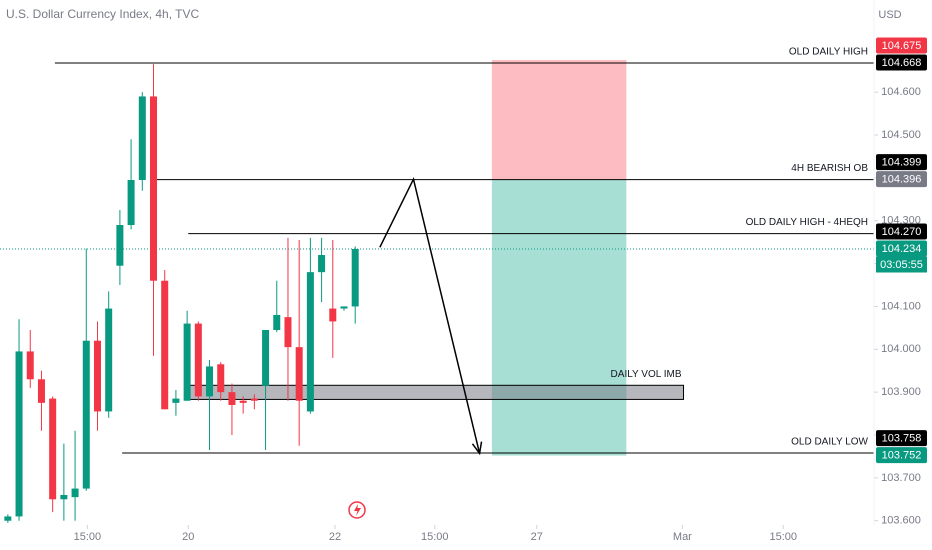  Describe the element at coordinates (430, 315) in the screenshot. I see `projection-path` at that location.